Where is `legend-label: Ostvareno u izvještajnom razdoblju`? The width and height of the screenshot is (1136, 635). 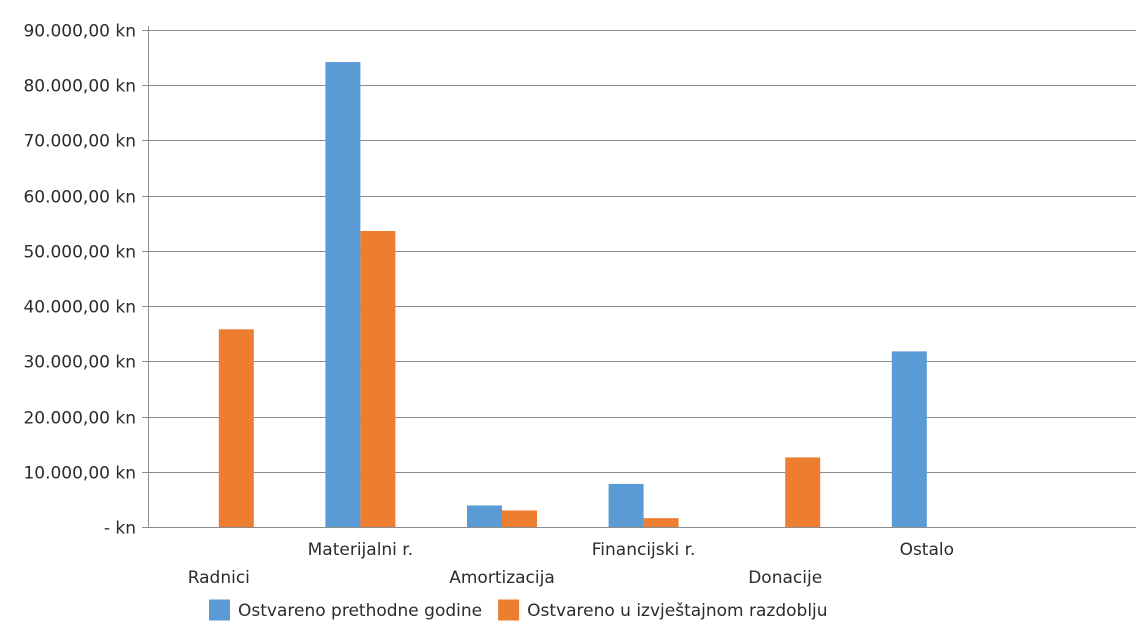 legend-label: Ostvareno u izvještajnom razdoblju is located at coordinates (677, 611).